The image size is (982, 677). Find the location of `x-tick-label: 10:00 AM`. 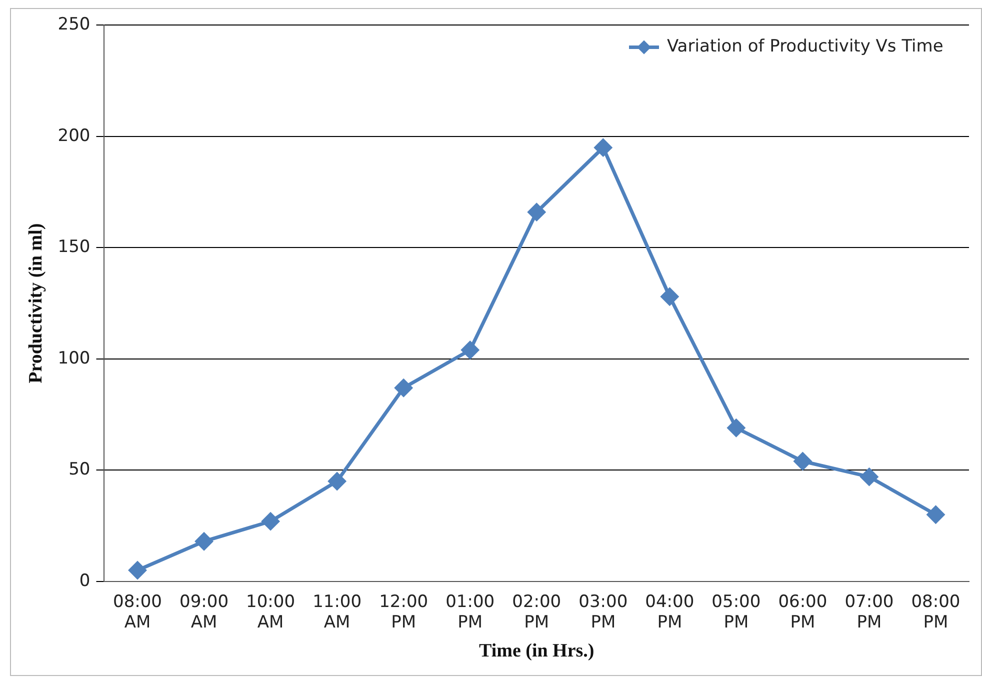

x-tick-label: 10:00 AM is located at coordinates (271, 612).